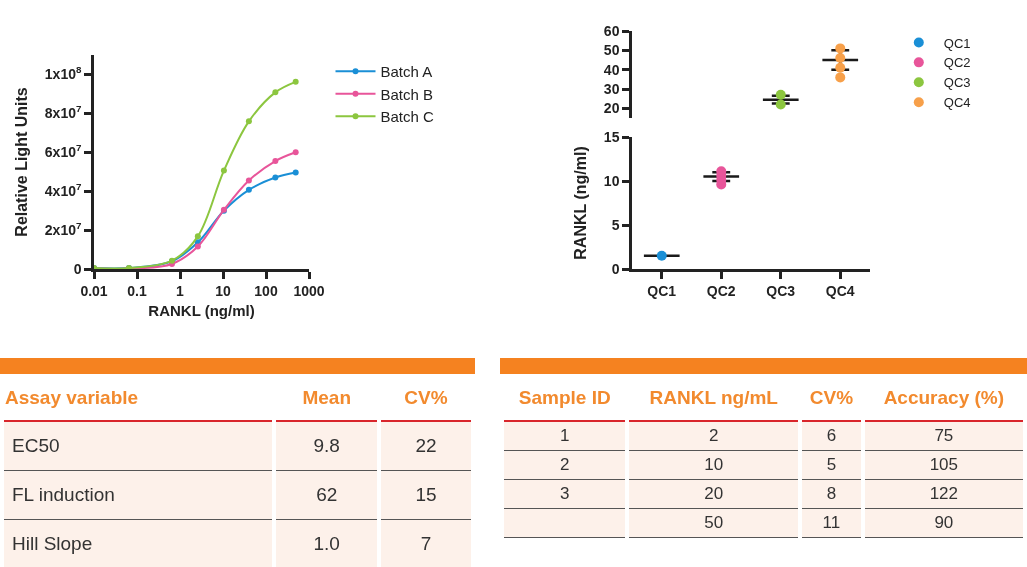 This screenshot has width=1027, height=567. What do you see at coordinates (957, 43) in the screenshot?
I see `legend-label: QC1` at bounding box center [957, 43].